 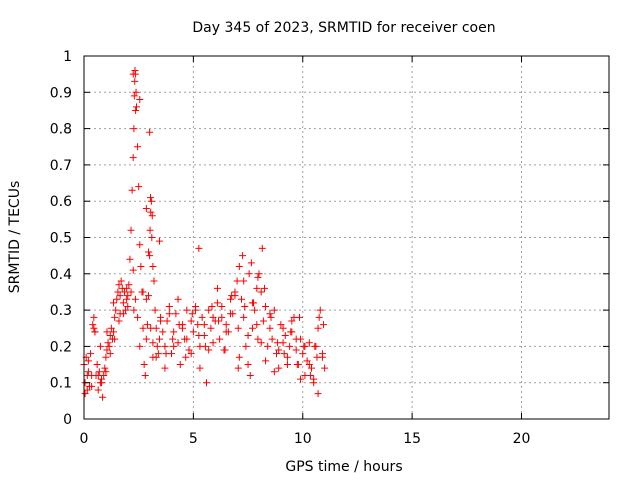 What do you see at coordinates (412, 439) in the screenshot?
I see `x-tick-label: 15` at bounding box center [412, 439].